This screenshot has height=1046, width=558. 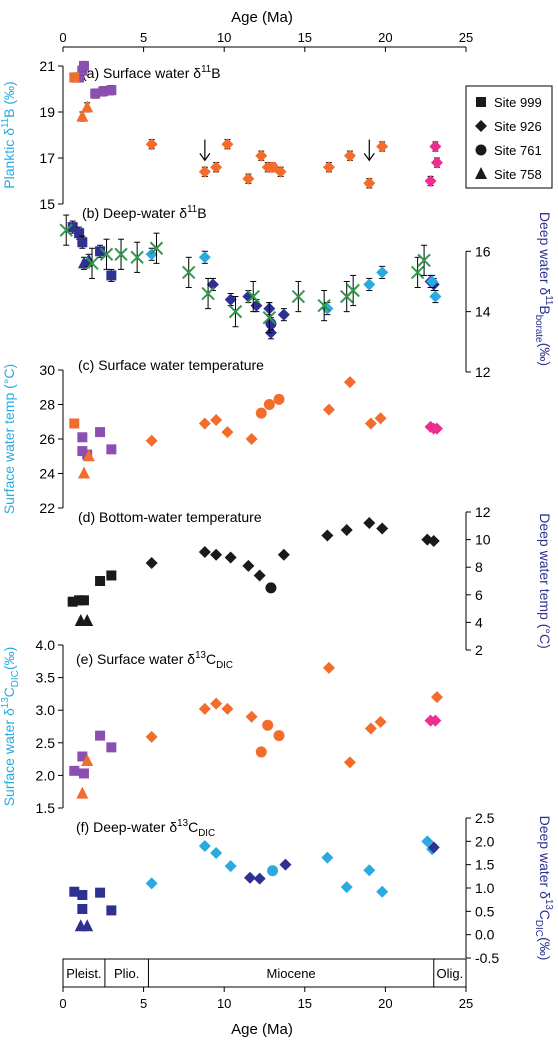 What do you see at coordinates (151, 72) in the screenshot?
I see `panel-title-a: (a) Surface water δ11B` at bounding box center [151, 72].